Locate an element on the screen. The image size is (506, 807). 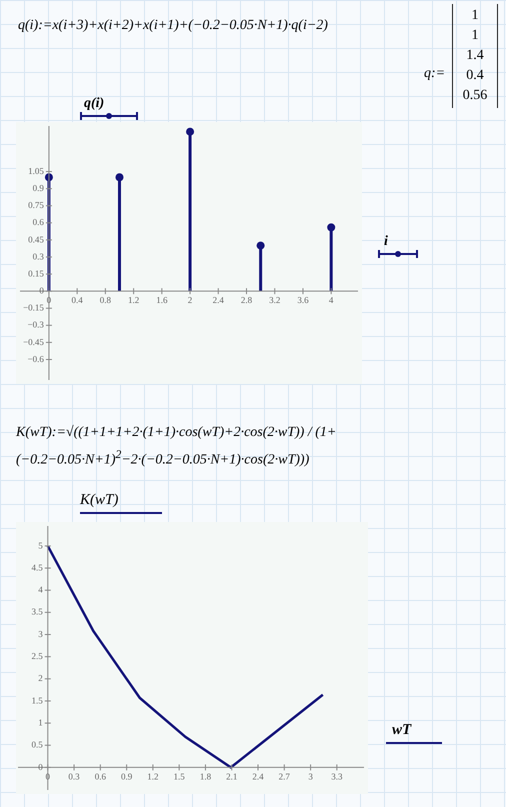
y-tick-label: 0.5 is located at coordinates (38, 745).